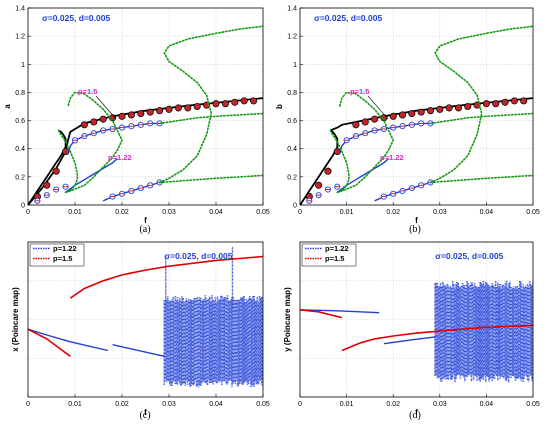 Image resolution: width=550 pixels, height=424 pixels. I want to click on annotation-p122: p=1.22, so click(120, 157).